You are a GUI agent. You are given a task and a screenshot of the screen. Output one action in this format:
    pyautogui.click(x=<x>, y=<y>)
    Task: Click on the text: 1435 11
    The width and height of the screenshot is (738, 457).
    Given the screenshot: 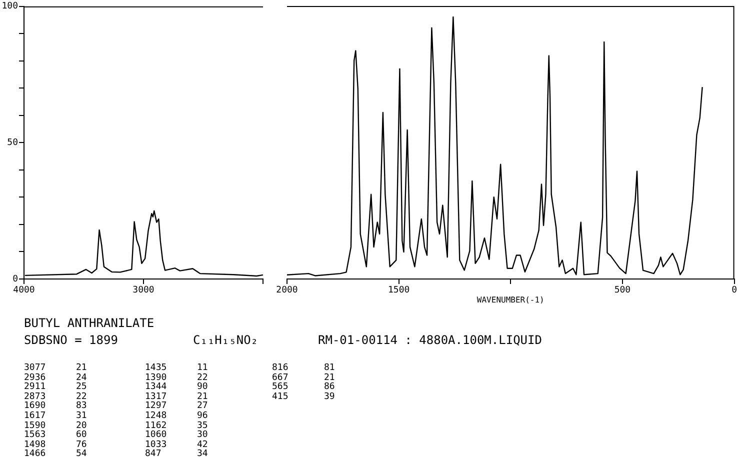 What is the action you would take?
    pyautogui.click(x=176, y=368)
    